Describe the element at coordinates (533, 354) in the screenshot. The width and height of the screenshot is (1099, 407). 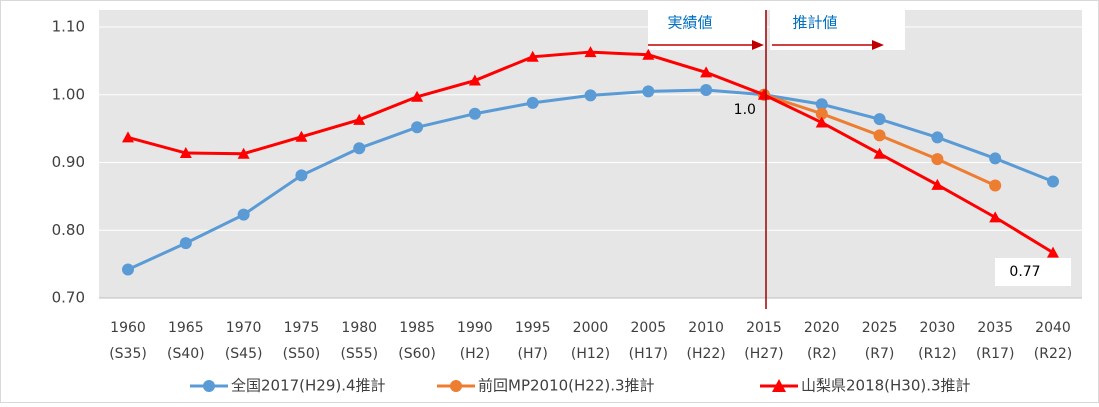
I see `x-tick-label: (H7)` at that location.